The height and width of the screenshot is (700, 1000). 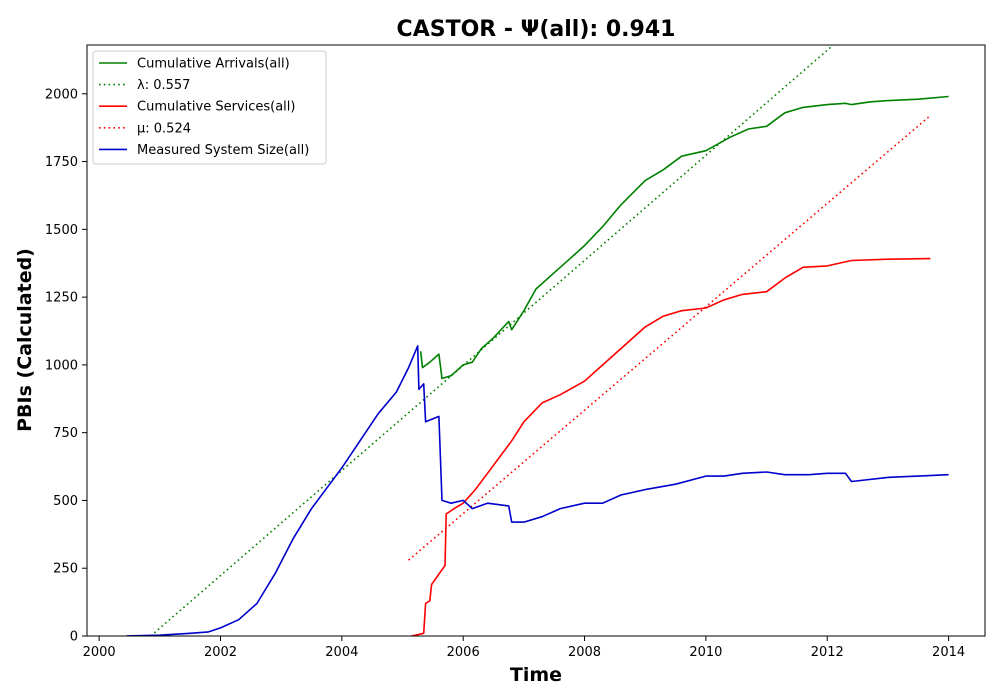 What do you see at coordinates (65, 569) in the screenshot?
I see `y-tick-label-1: 250` at bounding box center [65, 569].